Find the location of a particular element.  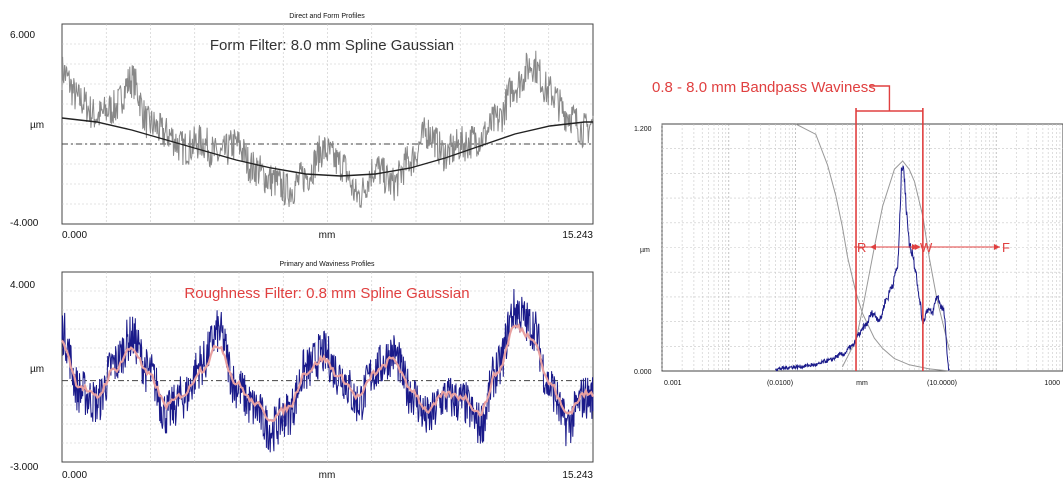

spectrum-chart-roughness-cutoff-curve is located at coordinates (872, 247).